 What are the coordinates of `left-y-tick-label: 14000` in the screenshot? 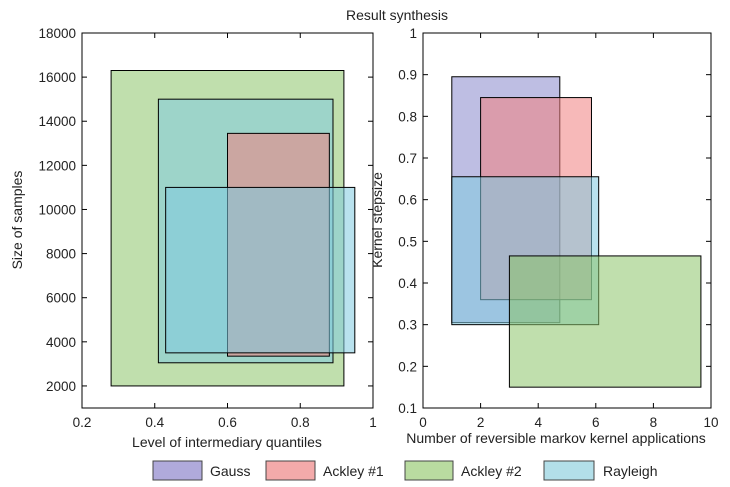 It's located at (57, 121).